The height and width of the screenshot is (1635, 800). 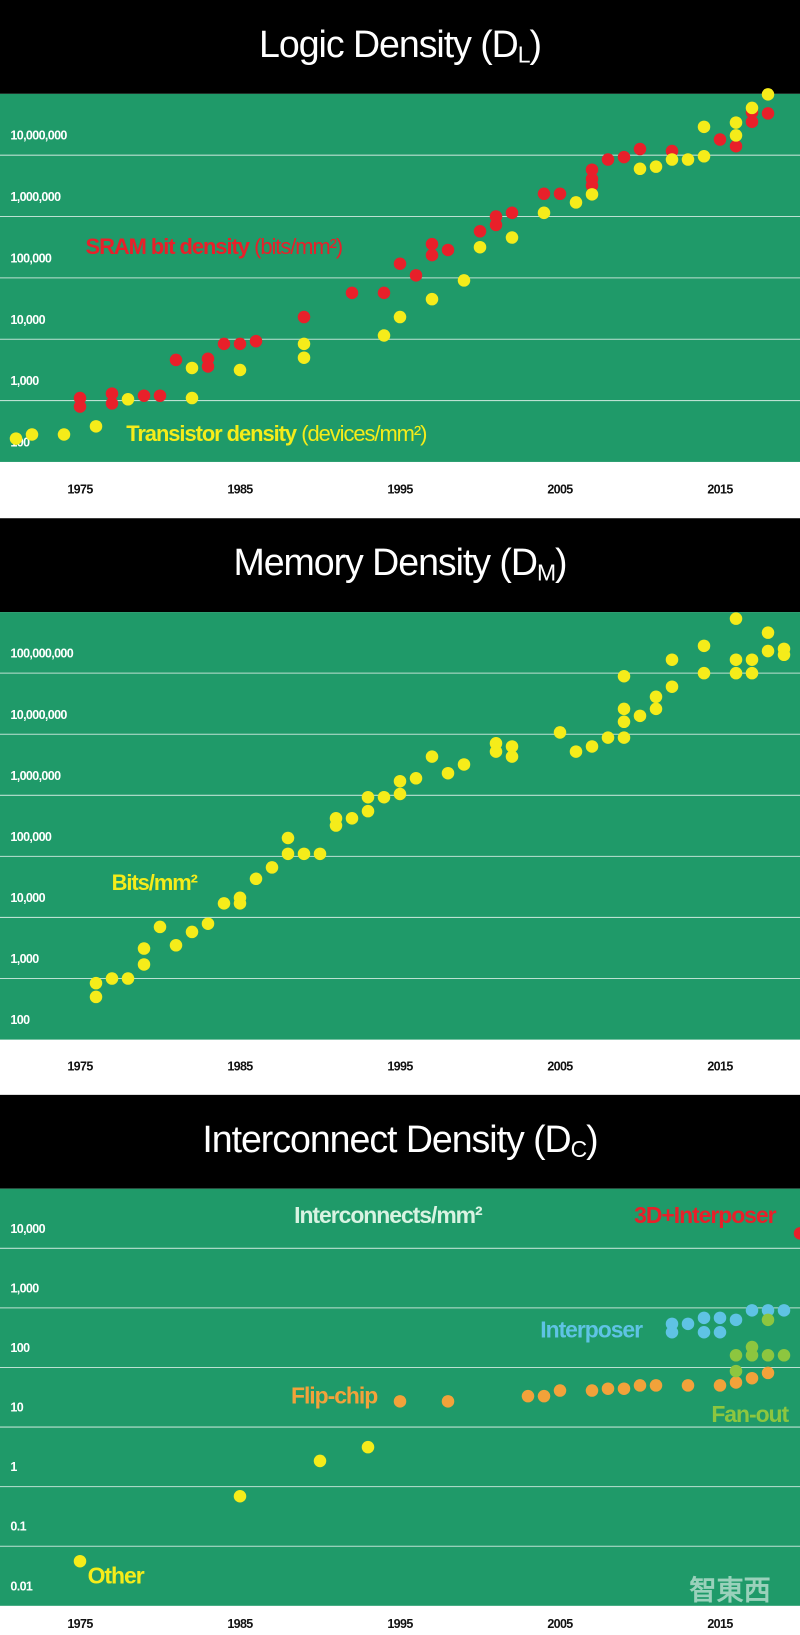 I want to click on series-unit: (devices/mm²), so click(x=363, y=433).